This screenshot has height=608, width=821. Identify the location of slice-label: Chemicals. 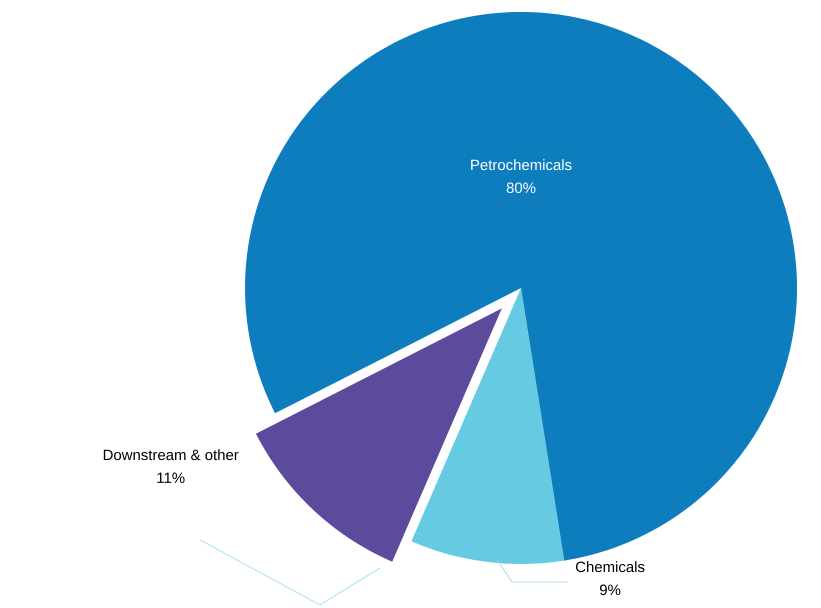
(610, 566).